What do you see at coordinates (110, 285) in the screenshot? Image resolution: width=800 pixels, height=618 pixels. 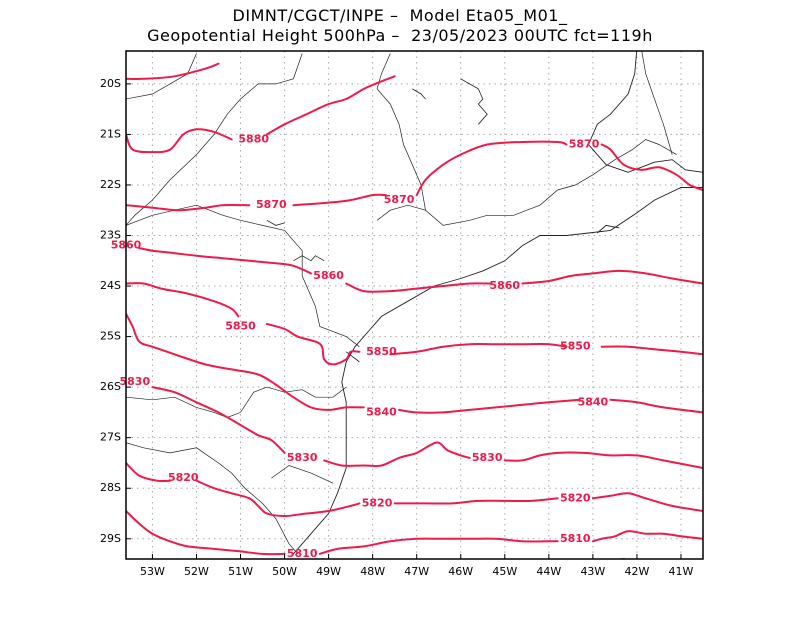 I see `lat-tick-label: 24S` at bounding box center [110, 285].